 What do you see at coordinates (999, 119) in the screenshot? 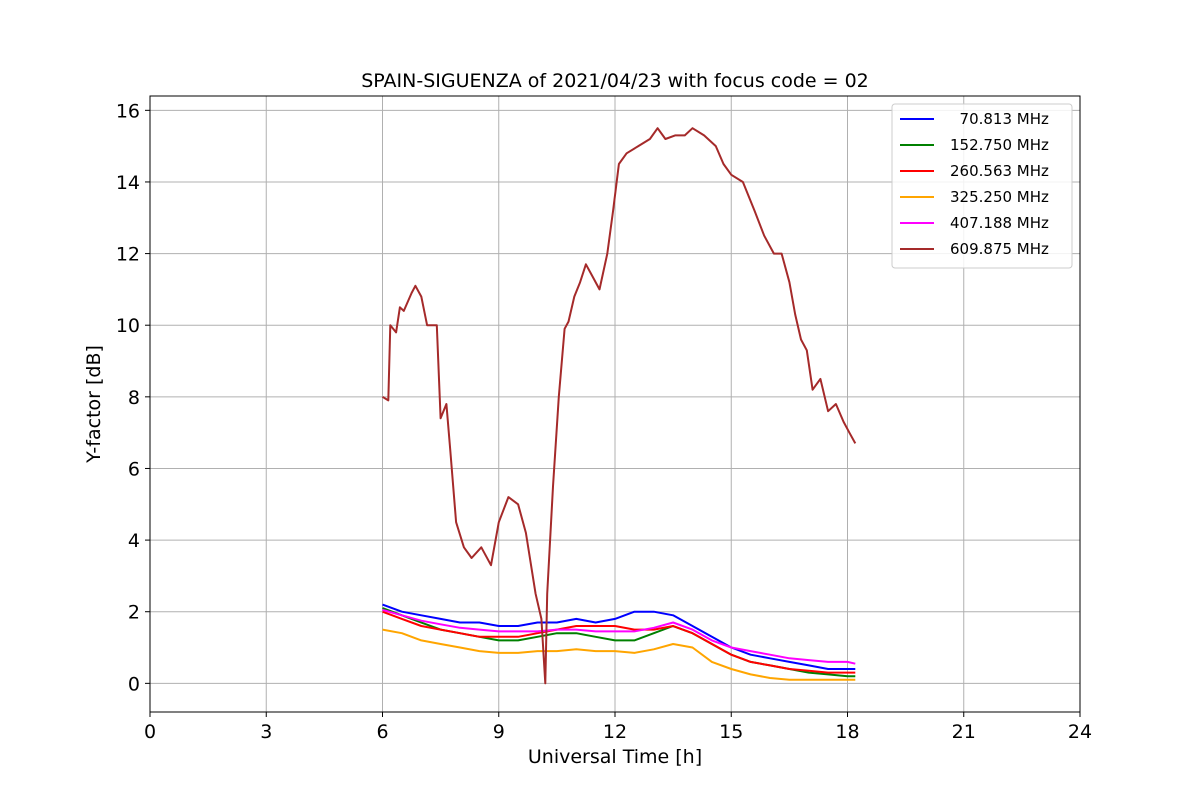
I see `legend-label: 70.813 MHz` at bounding box center [999, 119].